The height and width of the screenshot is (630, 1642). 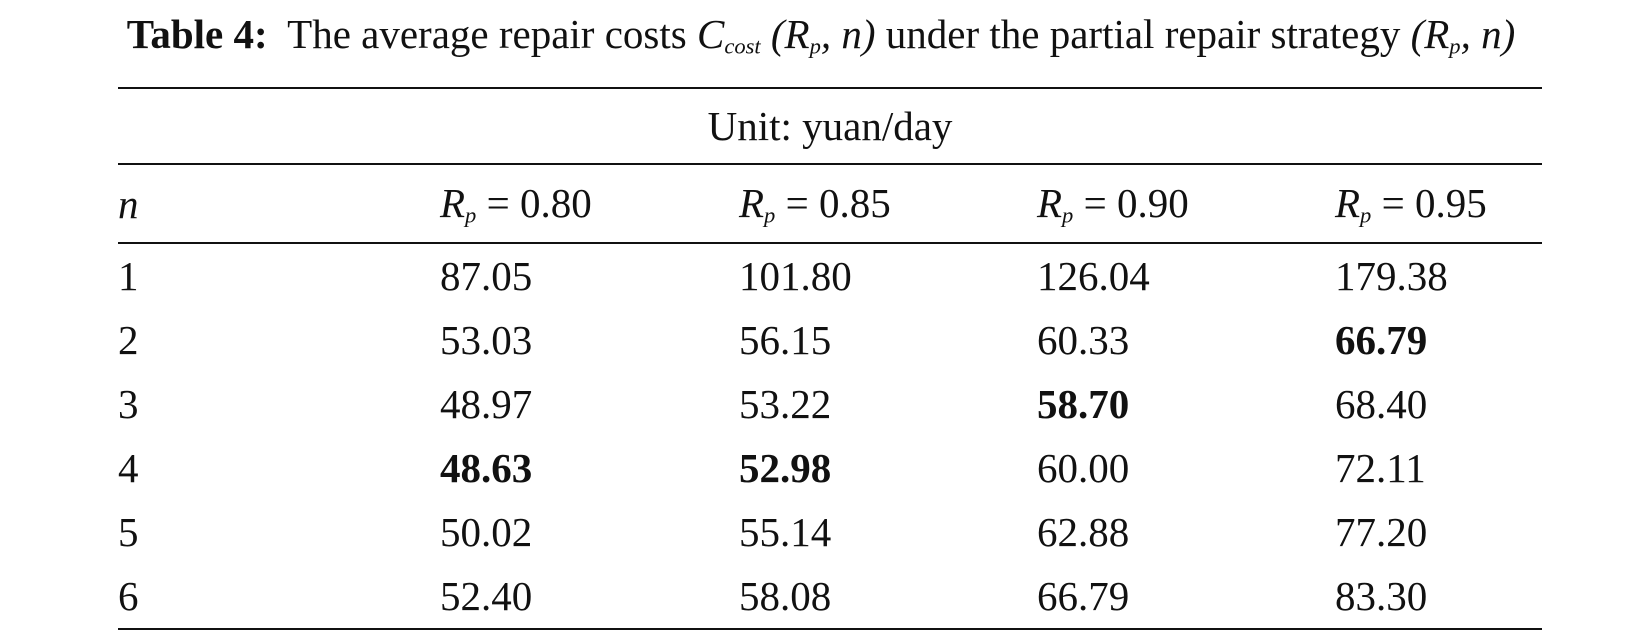 I want to click on row-label: 4, so click(x=128, y=468).